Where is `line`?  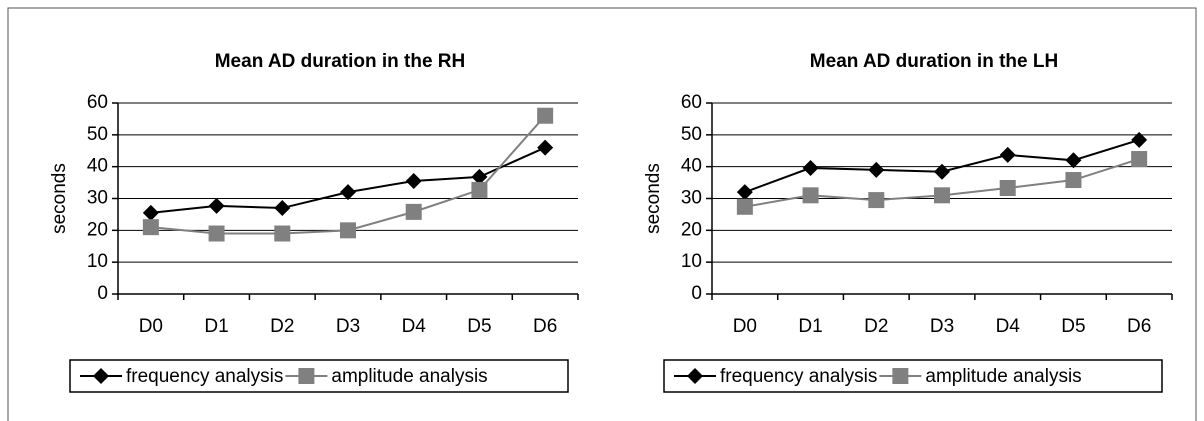 line is located at coordinates (348, 180).